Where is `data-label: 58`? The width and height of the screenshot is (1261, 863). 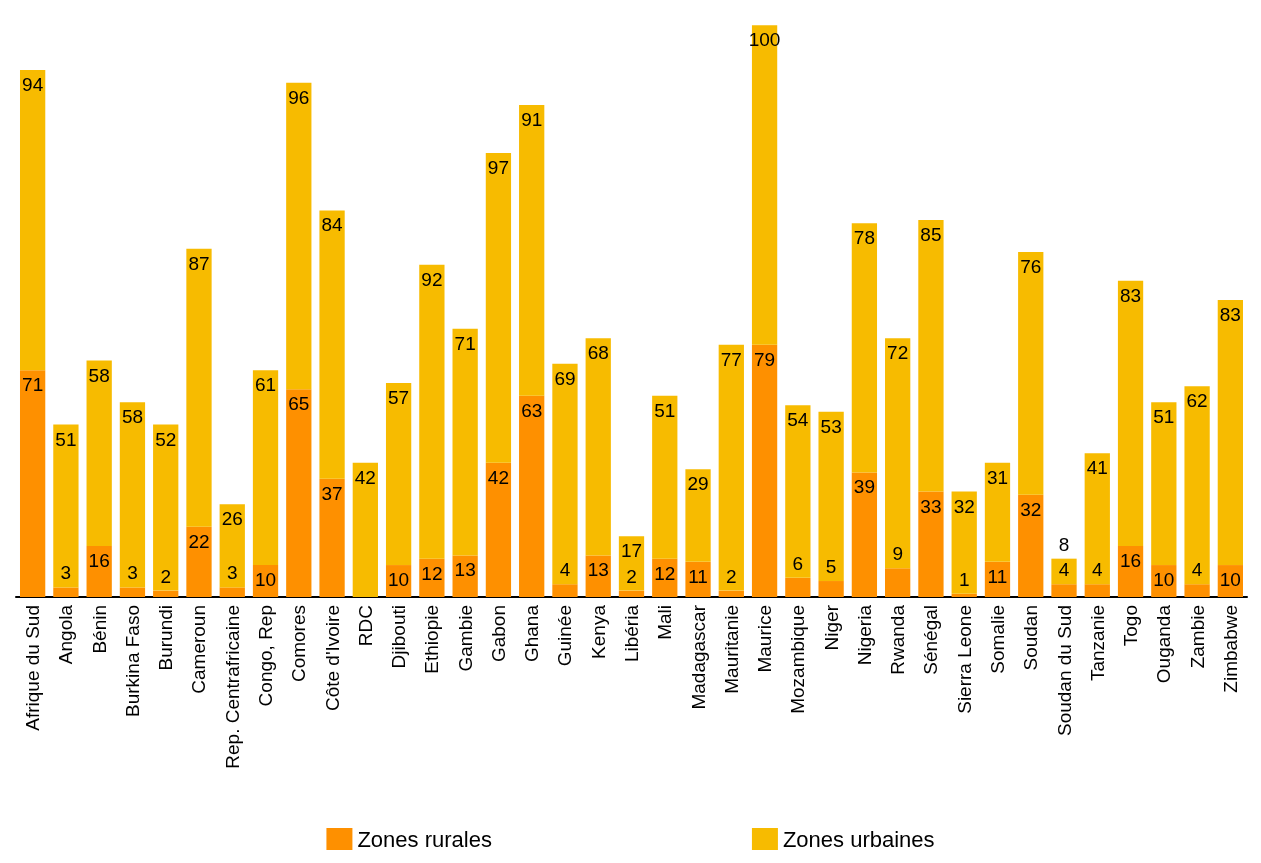
data-label: 58 is located at coordinates (132, 417).